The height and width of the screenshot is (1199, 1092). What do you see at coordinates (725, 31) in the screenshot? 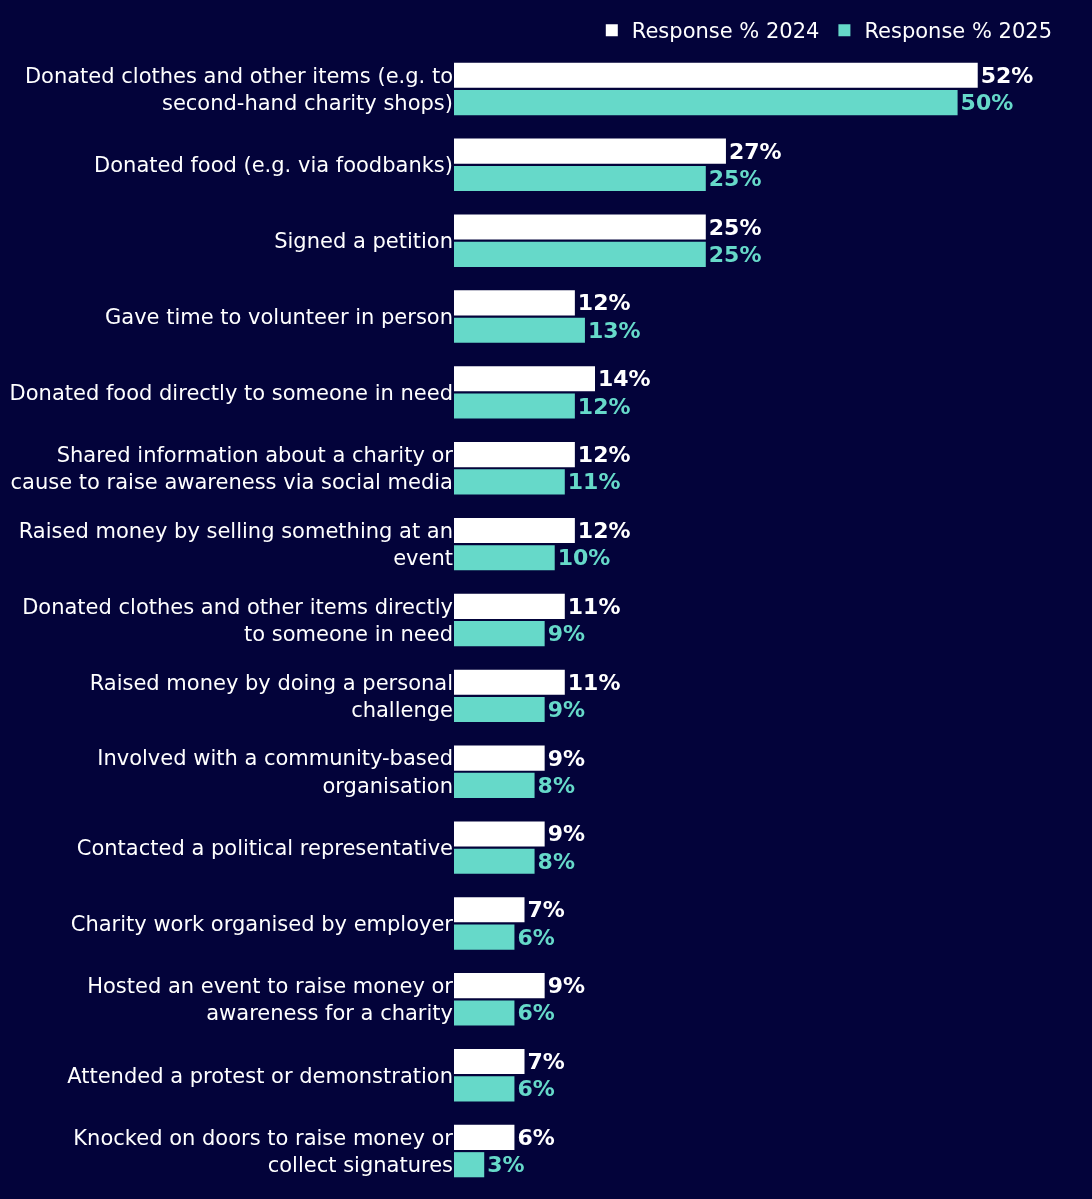
I see `legend-label: Response % 2024` at bounding box center [725, 31].